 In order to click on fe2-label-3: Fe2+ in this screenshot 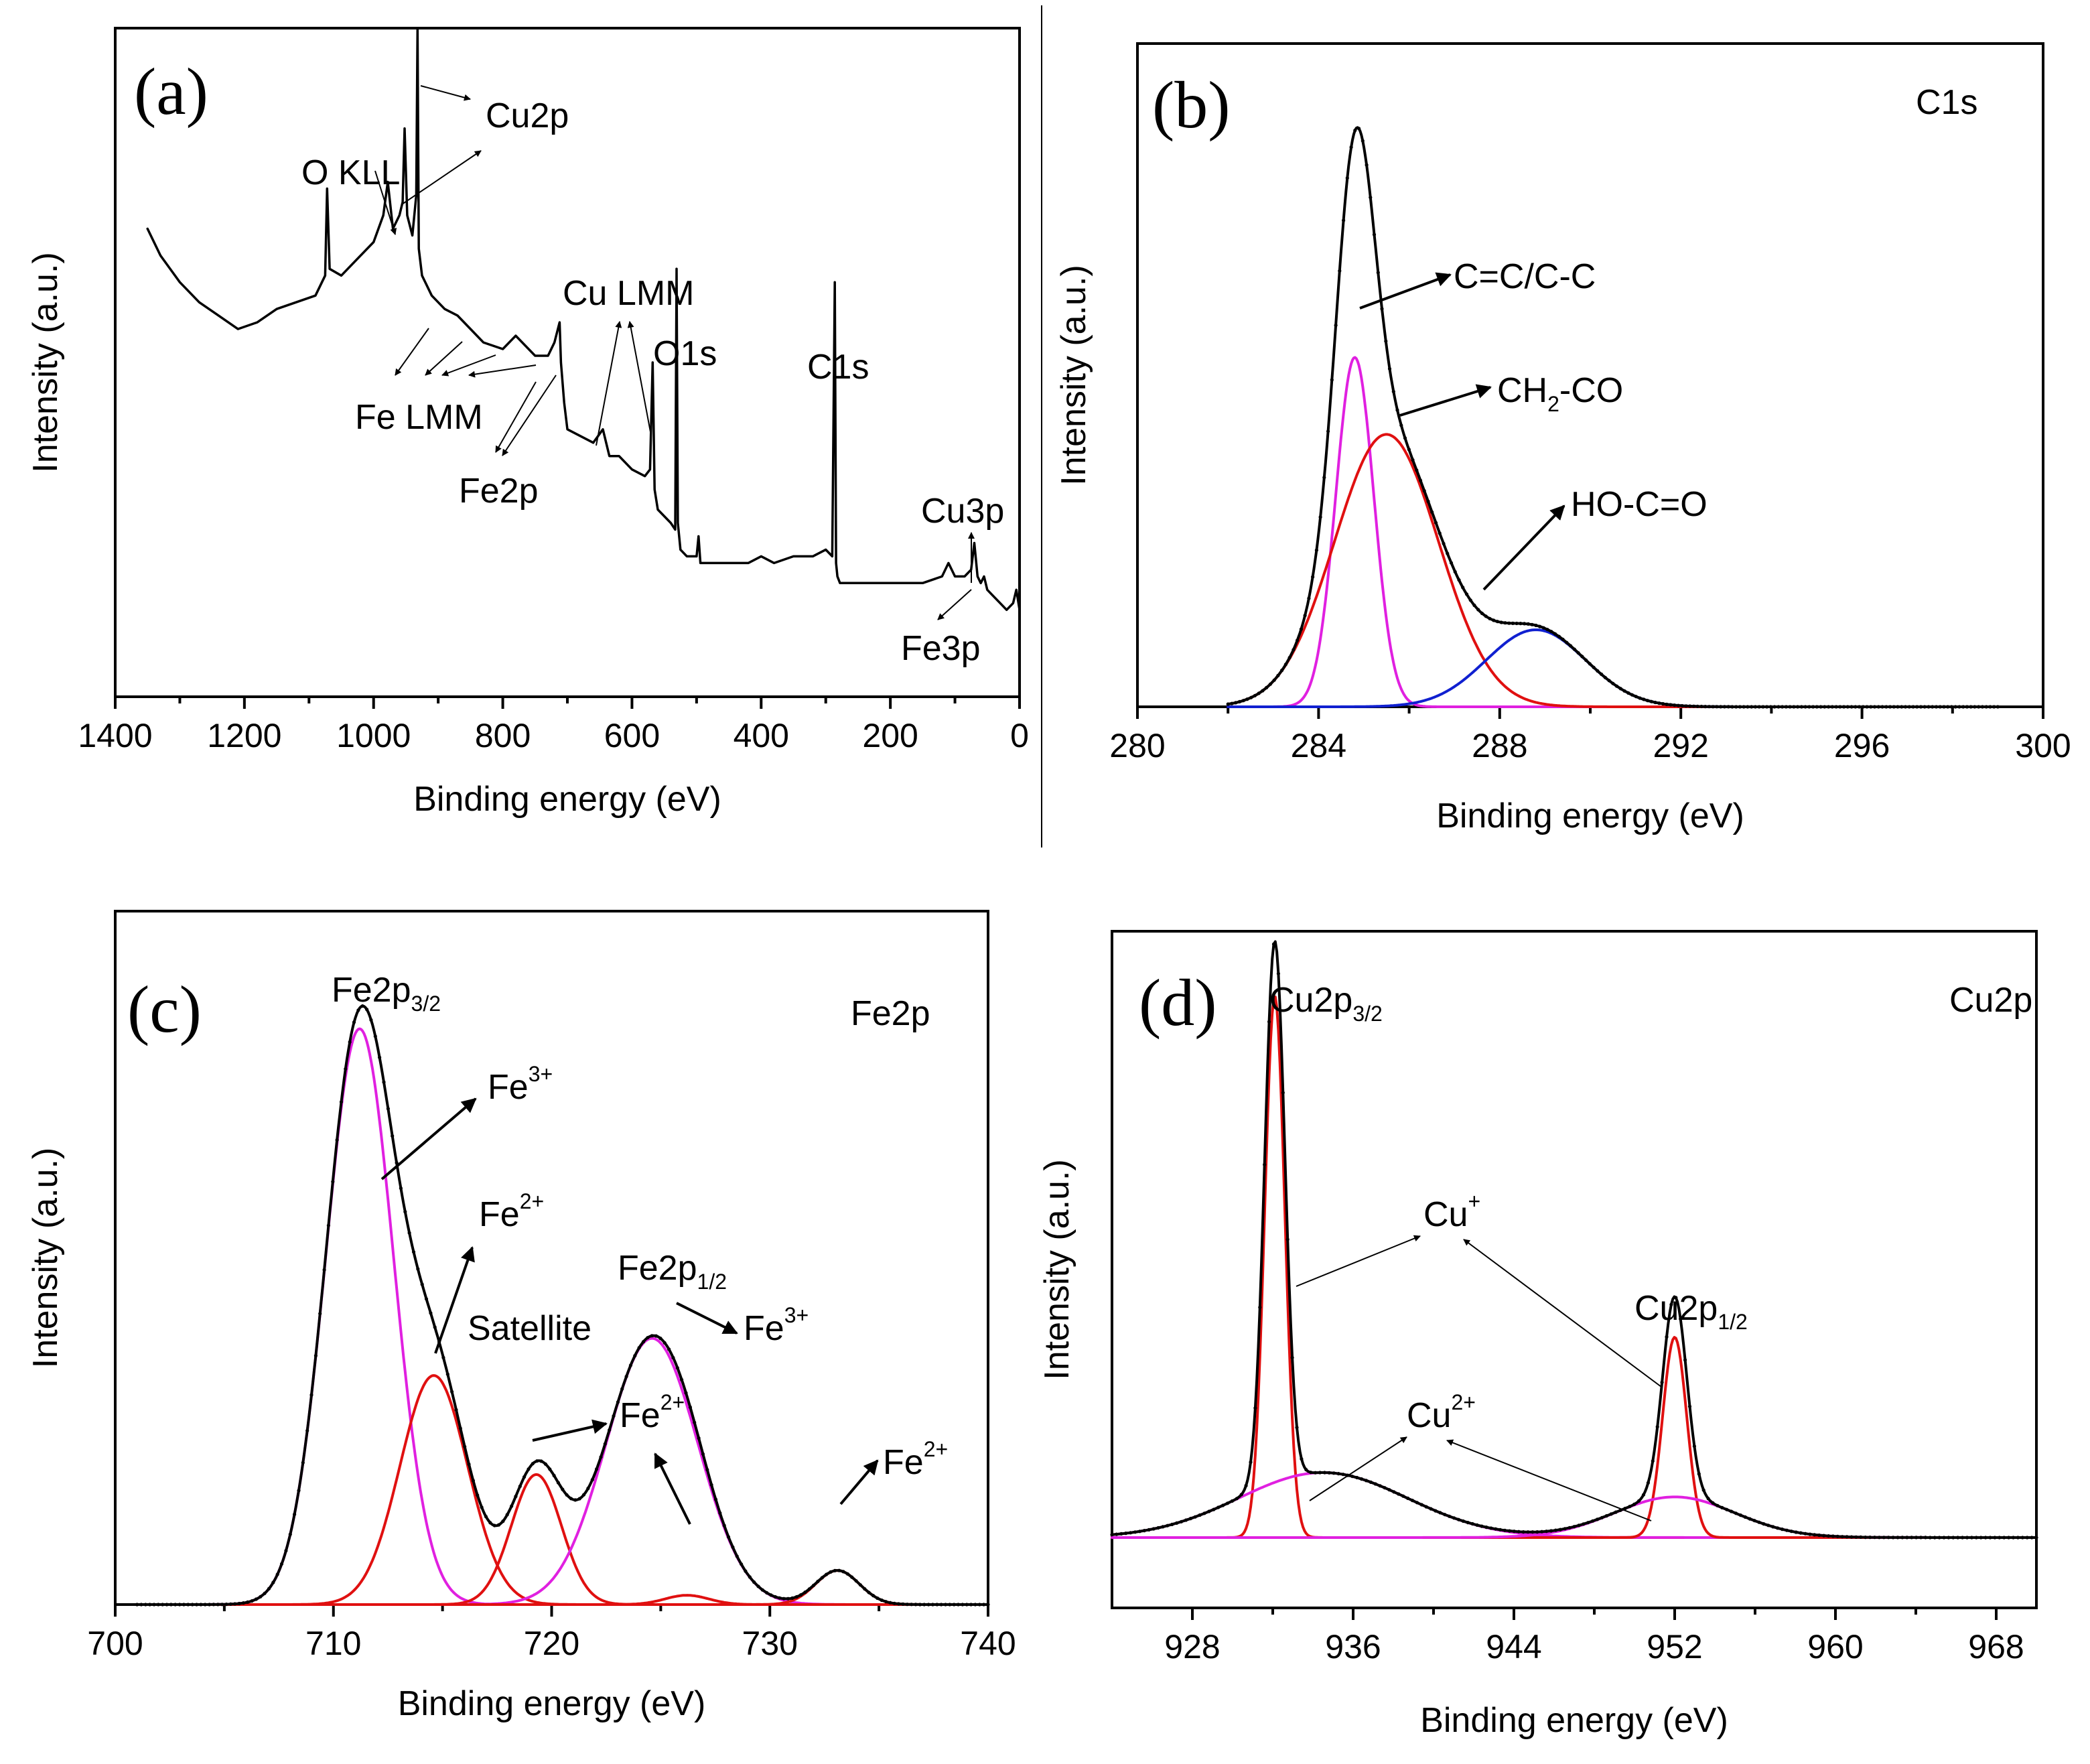, I will do `click(915, 1459)`.